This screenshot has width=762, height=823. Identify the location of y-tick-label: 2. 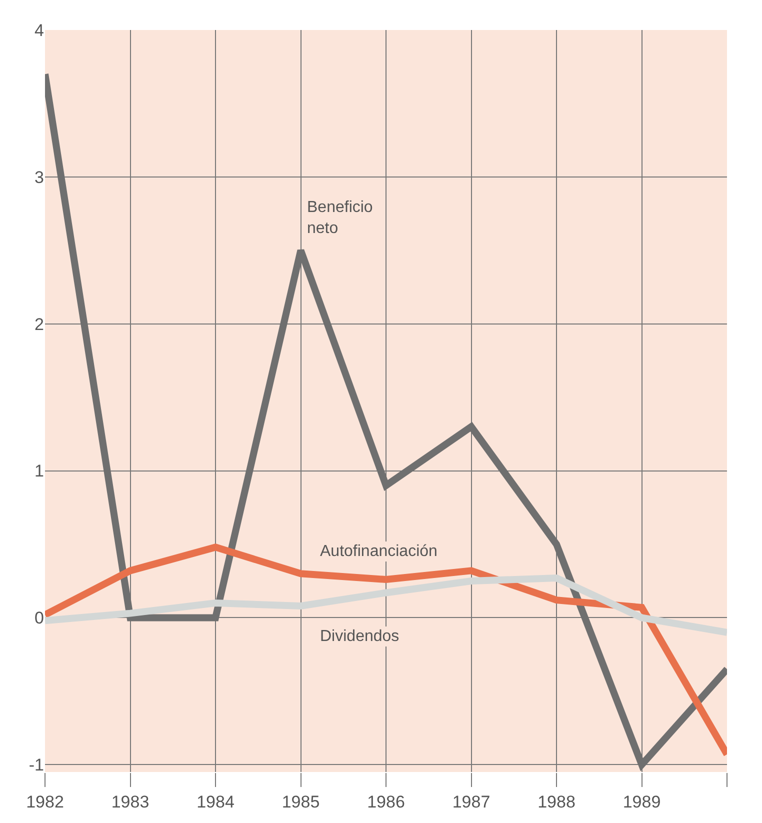
(39, 324).